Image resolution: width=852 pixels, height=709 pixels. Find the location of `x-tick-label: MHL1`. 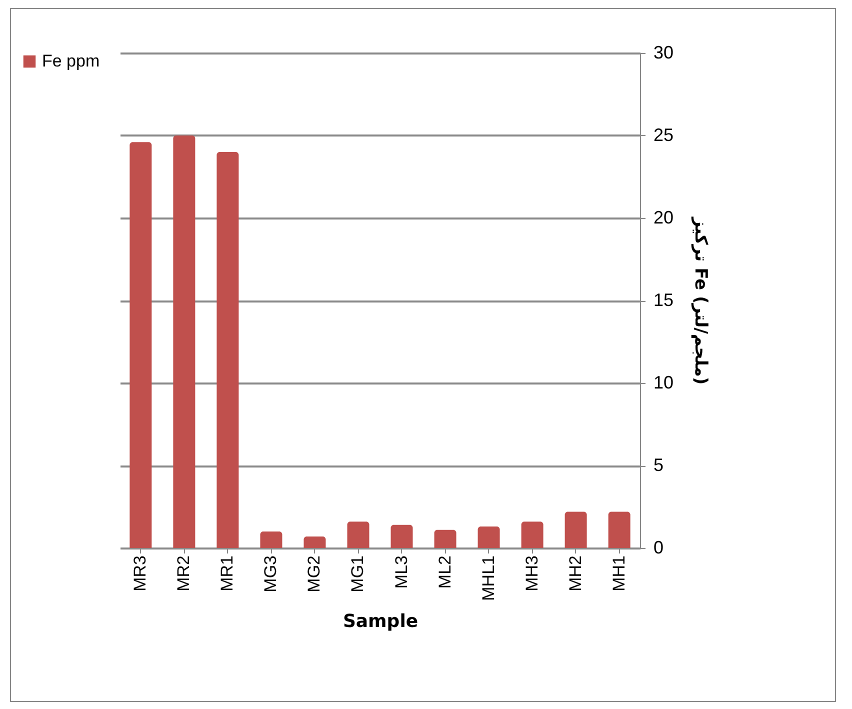

x-tick-label: MHL1 is located at coordinates (488, 578).